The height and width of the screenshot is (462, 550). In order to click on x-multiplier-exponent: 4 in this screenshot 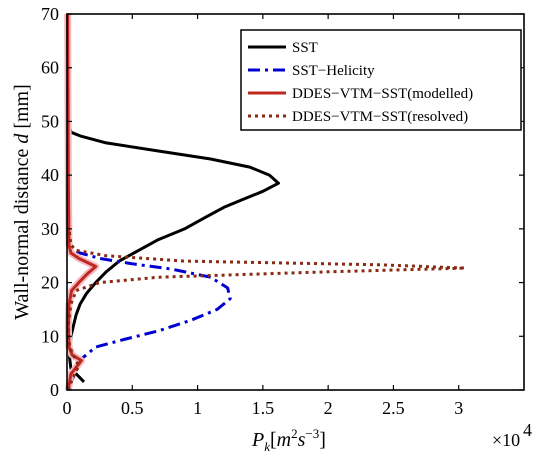, I will do `click(527, 430)`.